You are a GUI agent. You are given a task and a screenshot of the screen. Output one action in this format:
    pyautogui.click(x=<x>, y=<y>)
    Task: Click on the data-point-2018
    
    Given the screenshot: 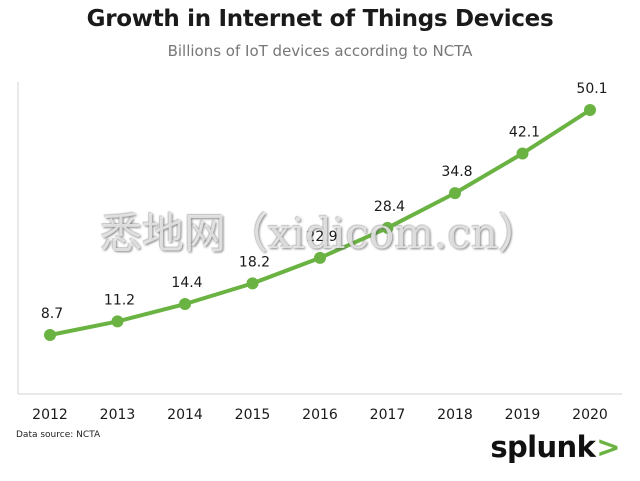 What is the action you would take?
    pyautogui.click(x=455, y=193)
    